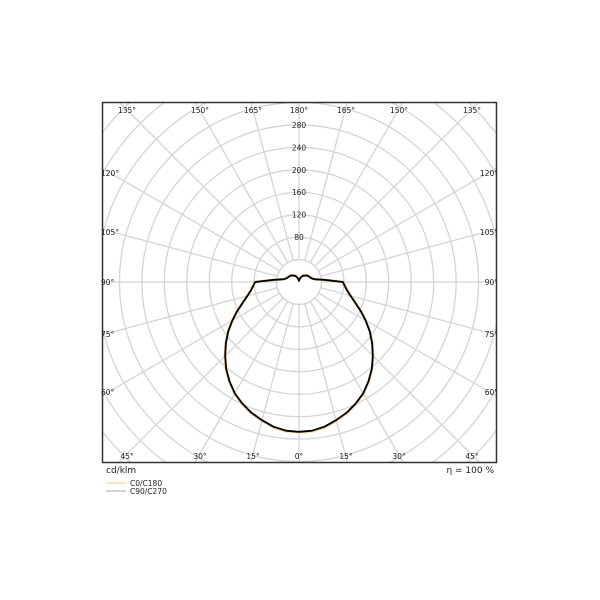 This screenshot has height=600, width=600. What do you see at coordinates (299, 237) in the screenshot?
I see `radial-tick-label: 80` at bounding box center [299, 237].